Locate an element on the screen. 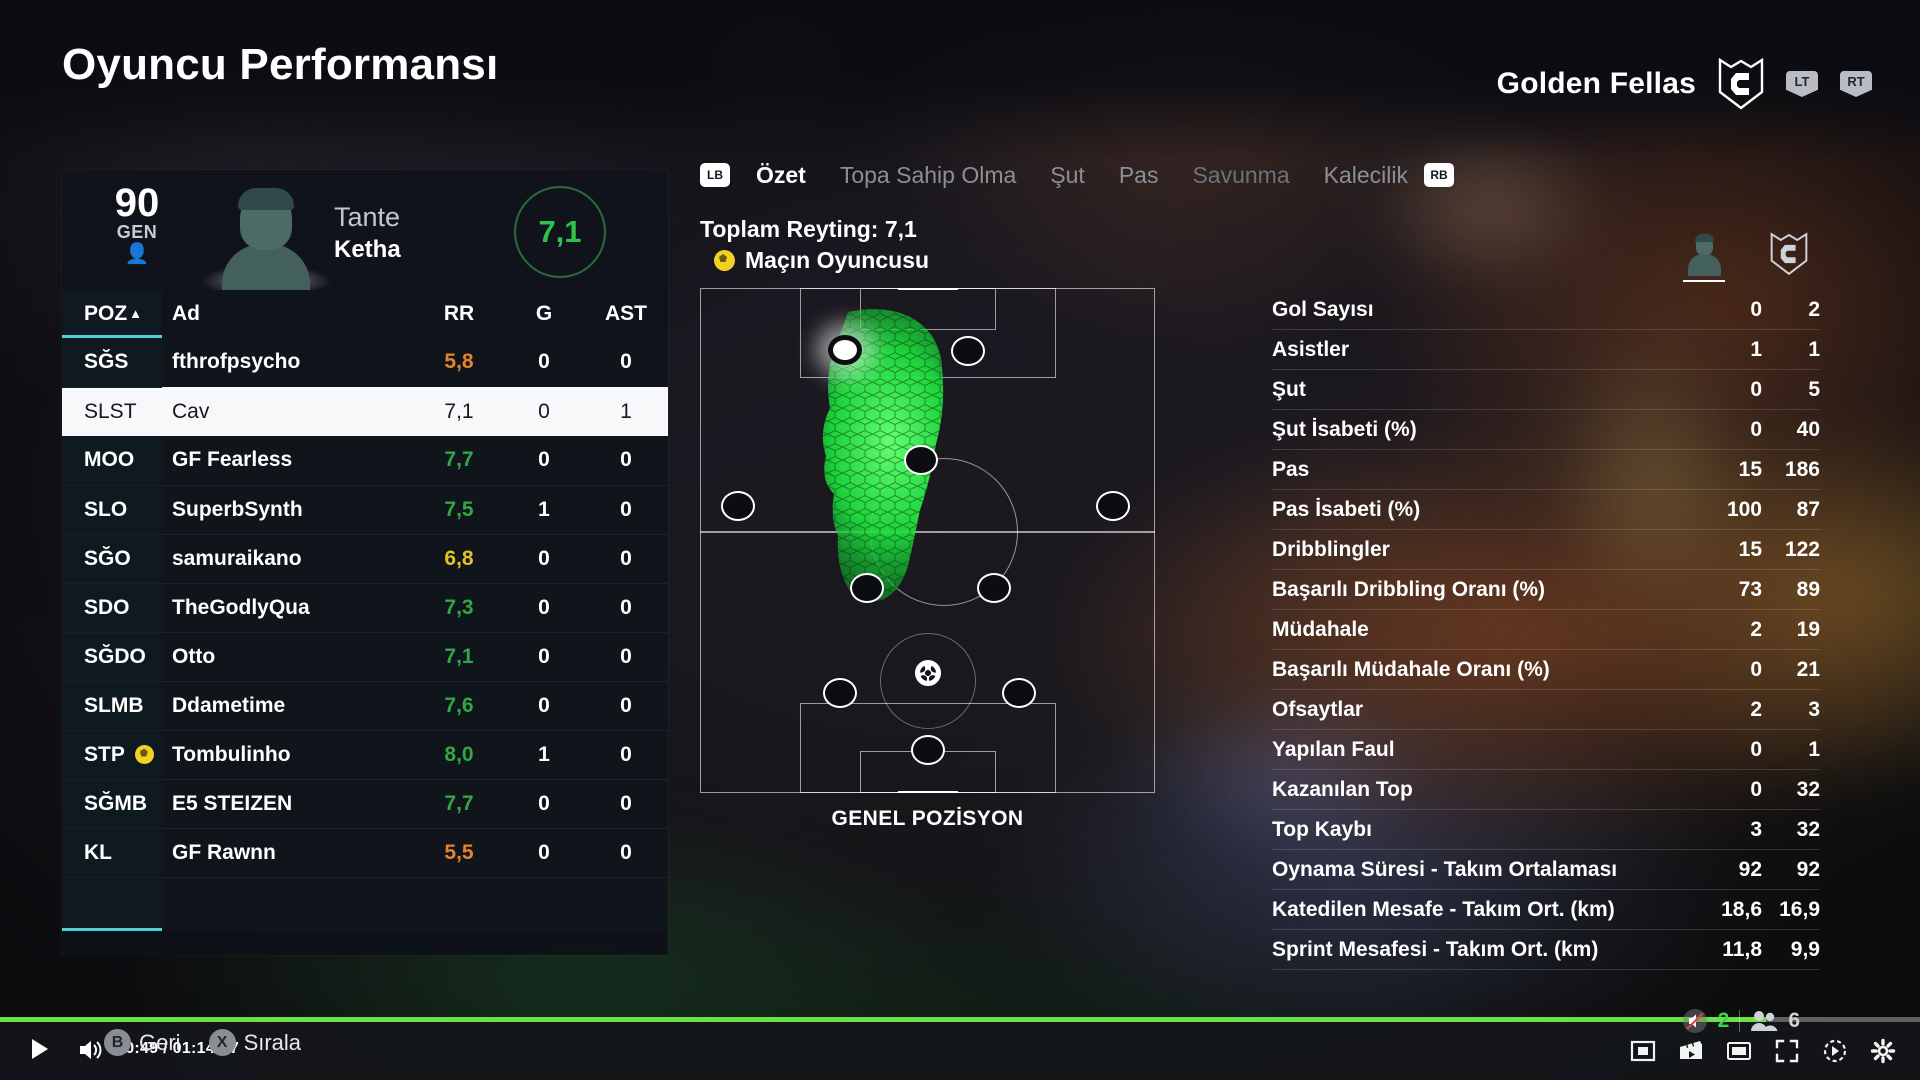 Image resolution: width=1920 pixels, height=1080 pixels. tab-pas: Pas is located at coordinates (1138, 174).